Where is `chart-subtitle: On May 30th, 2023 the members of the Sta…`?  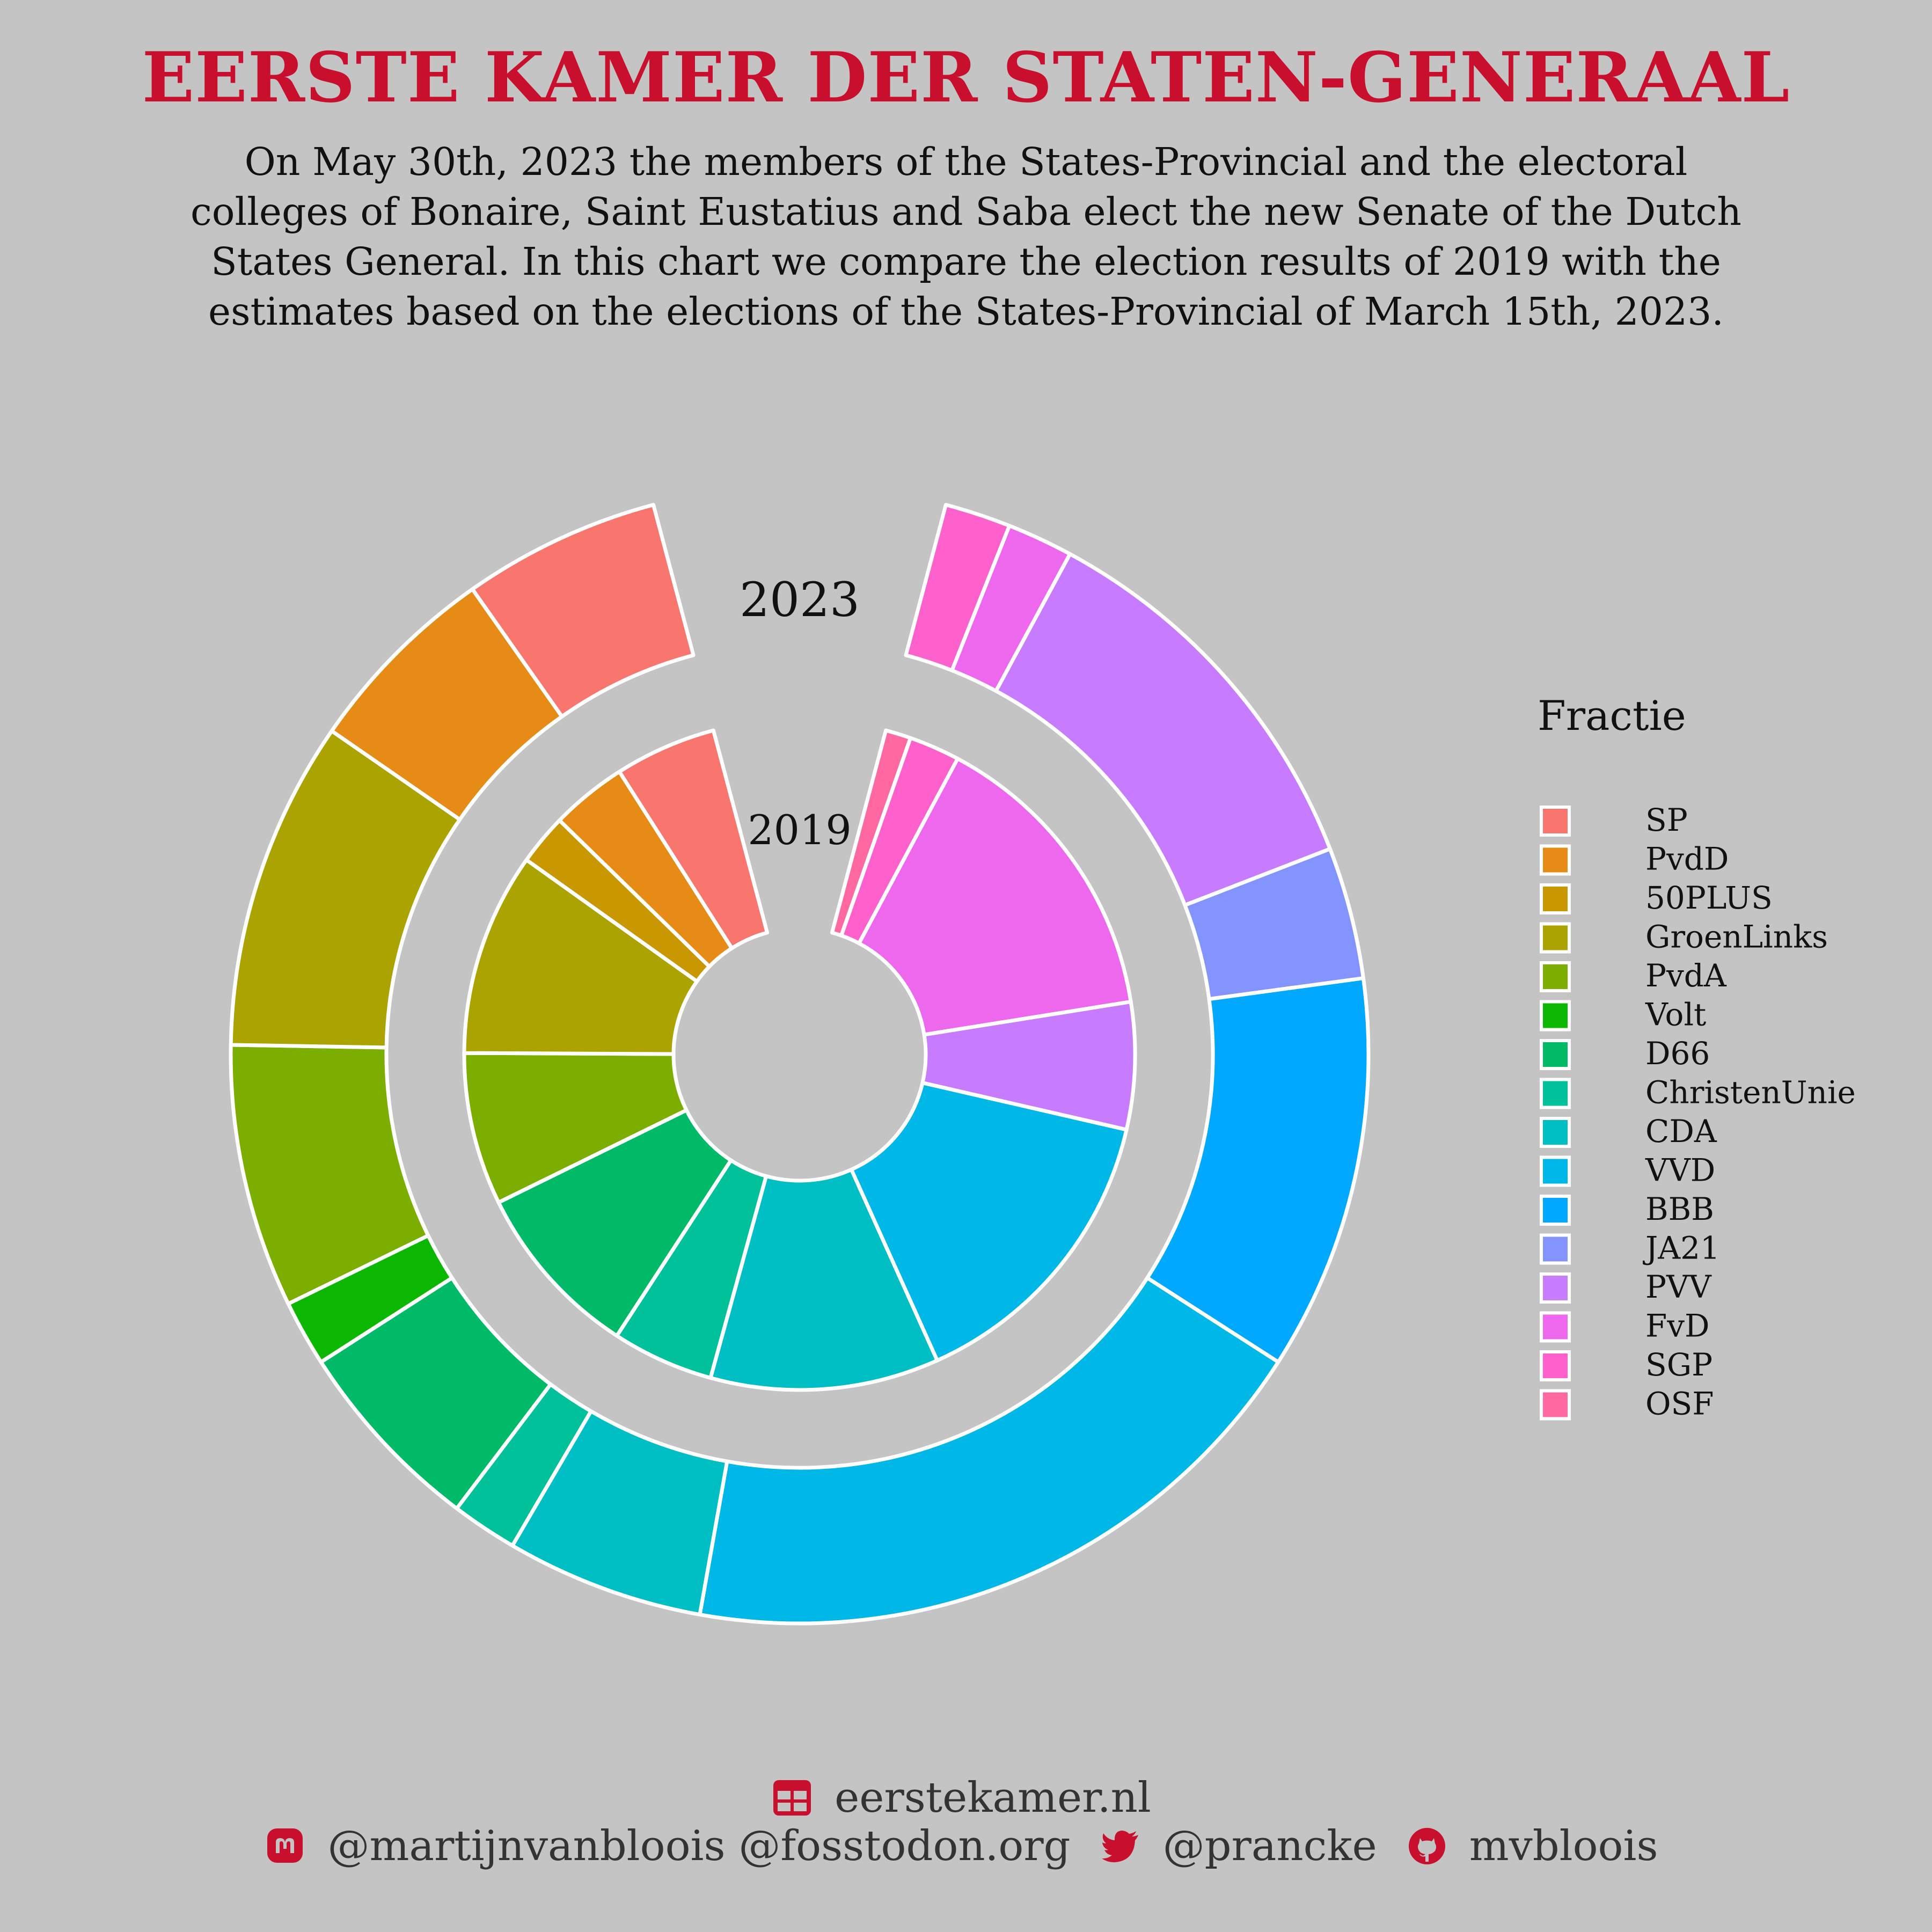
chart-subtitle: On May 30th, 2023 the members of the Sta… is located at coordinates (966, 237).